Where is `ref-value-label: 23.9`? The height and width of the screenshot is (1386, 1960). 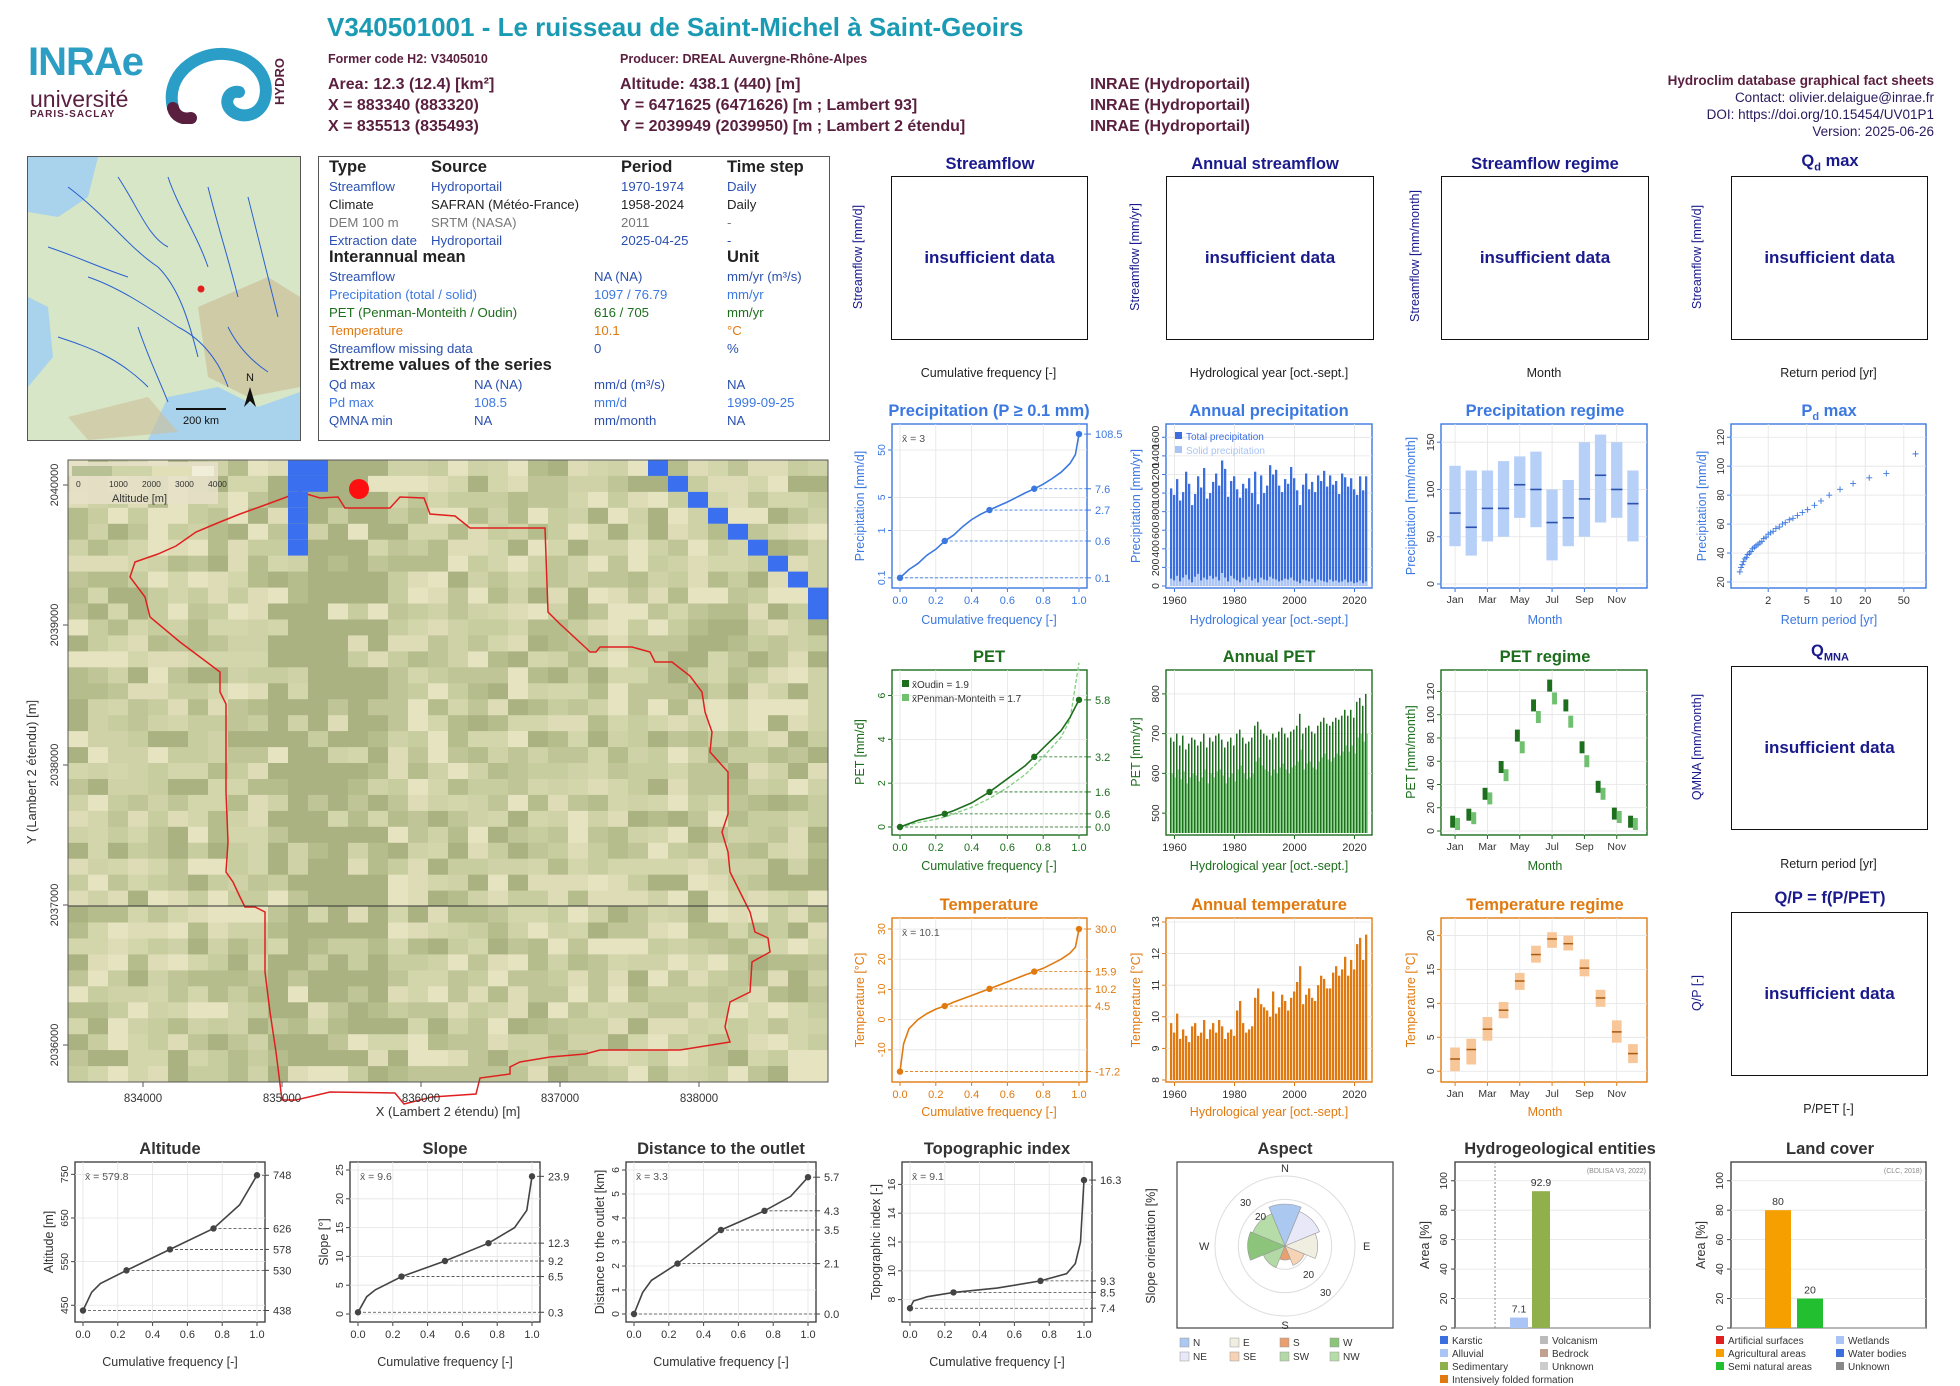
ref-value-label: 23.9 is located at coordinates (558, 1177).